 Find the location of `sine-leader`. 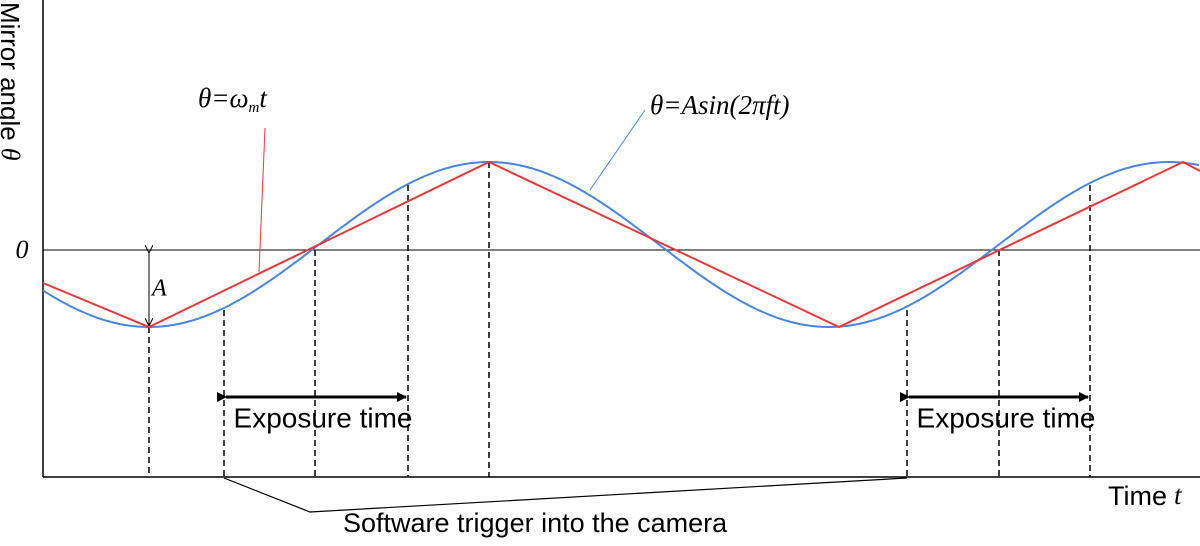

sine-leader is located at coordinates (617, 150).